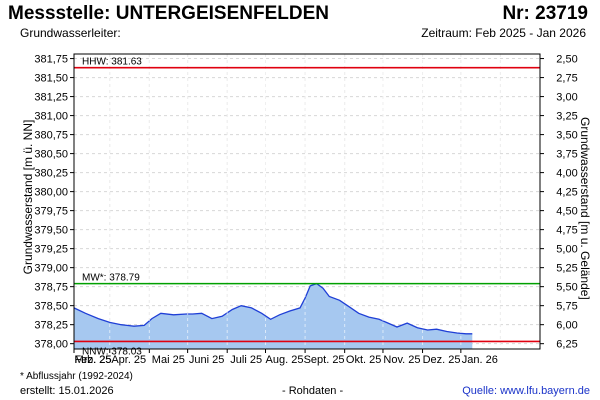 The height and width of the screenshot is (400, 600). What do you see at coordinates (566, 136) in the screenshot?
I see `y-tick-label-right: 3,50` at bounding box center [566, 136].